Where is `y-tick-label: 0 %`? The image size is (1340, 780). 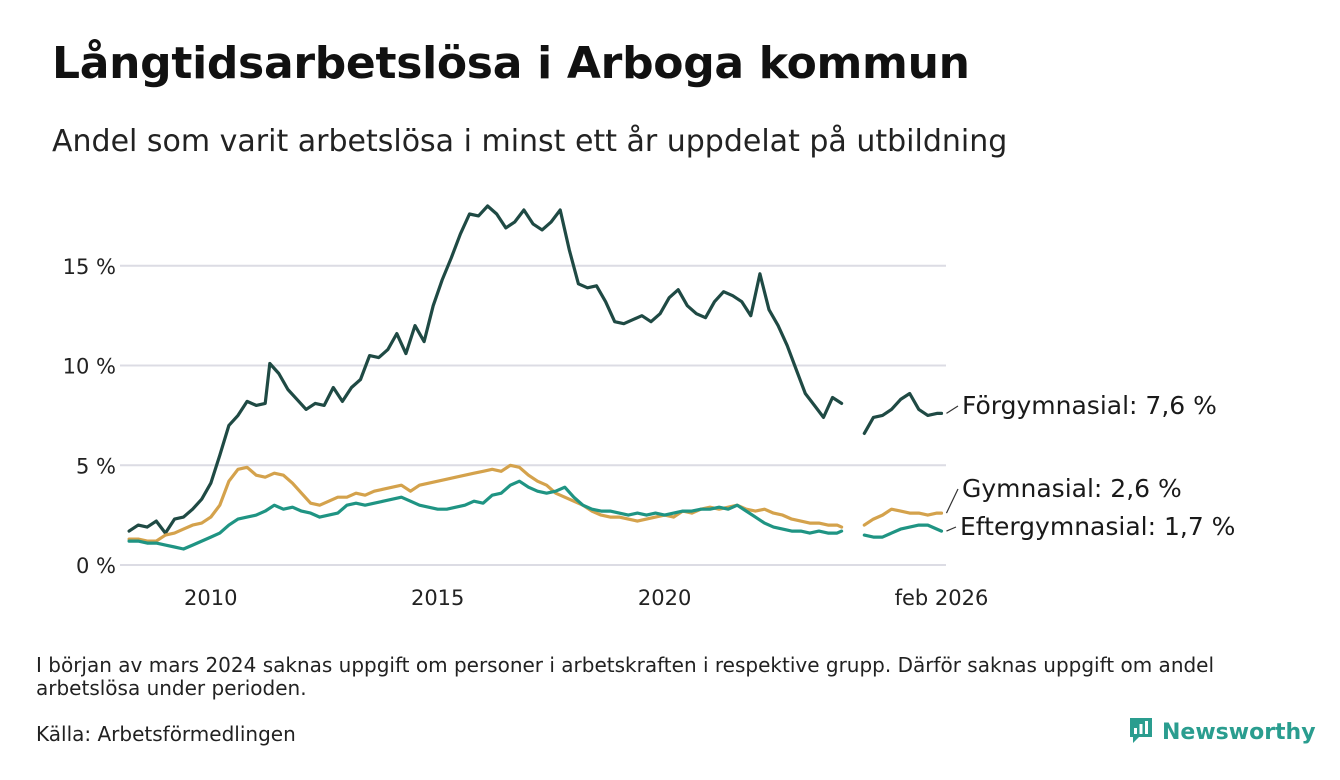 y-tick-label: 0 % is located at coordinates (96, 566).